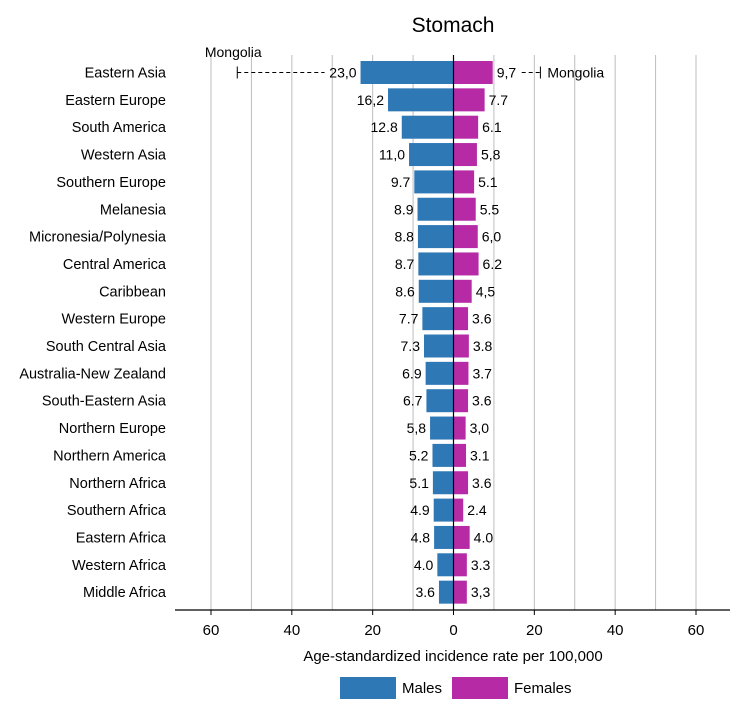  I want to click on value-label-females: 9,7, so click(507, 73).